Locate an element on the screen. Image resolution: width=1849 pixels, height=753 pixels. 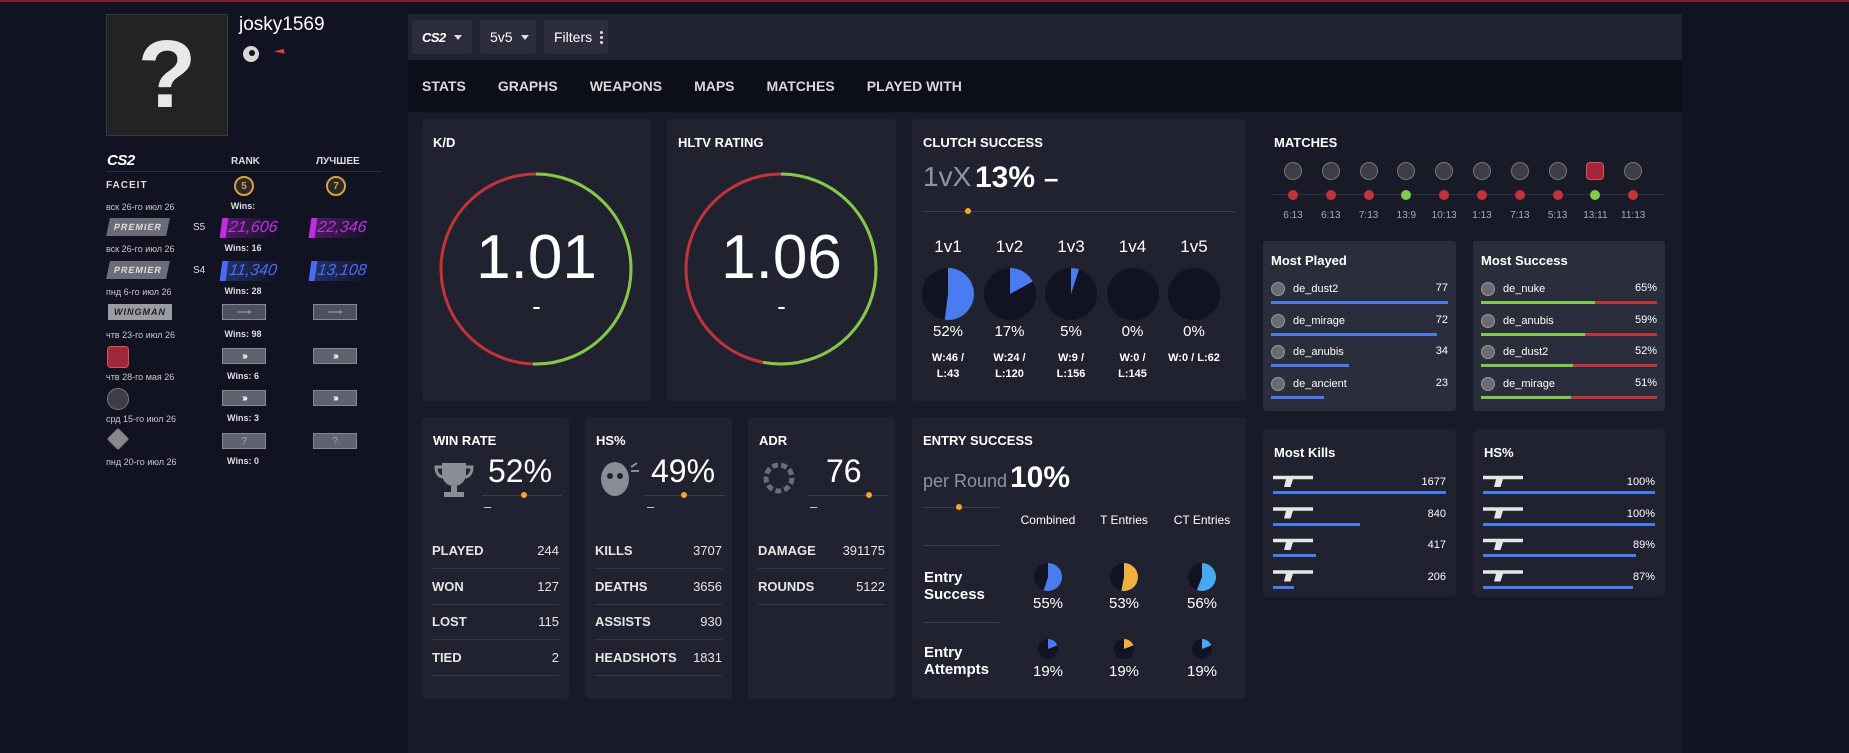
winrate-pct: 52% is located at coordinates (520, 471).